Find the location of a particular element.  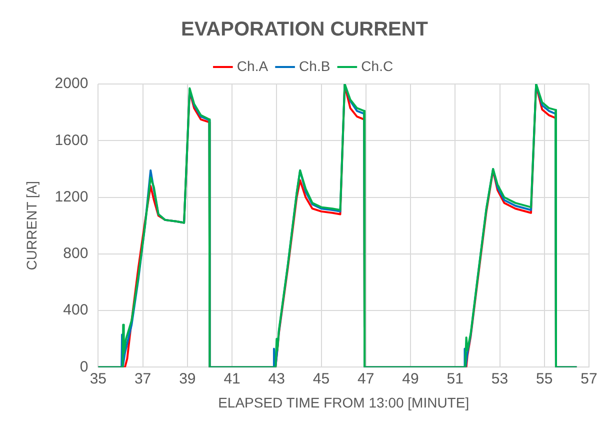

y-tick-label: 1200 is located at coordinates (71, 197).